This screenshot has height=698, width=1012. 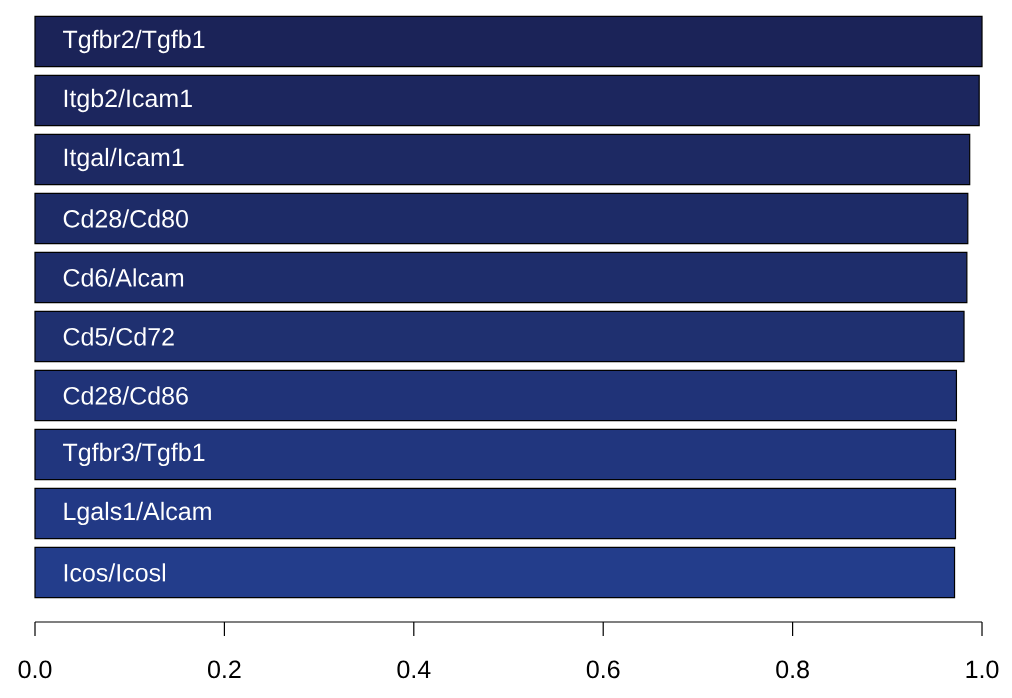 I want to click on y-tick-label: Tgfbr2/Tgfb1, so click(x=134, y=41).